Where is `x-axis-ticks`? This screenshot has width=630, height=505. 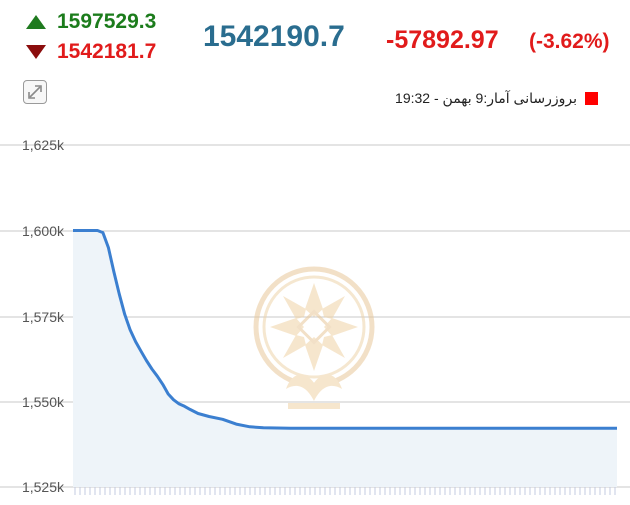
x-axis-ticks is located at coordinates (345, 491).